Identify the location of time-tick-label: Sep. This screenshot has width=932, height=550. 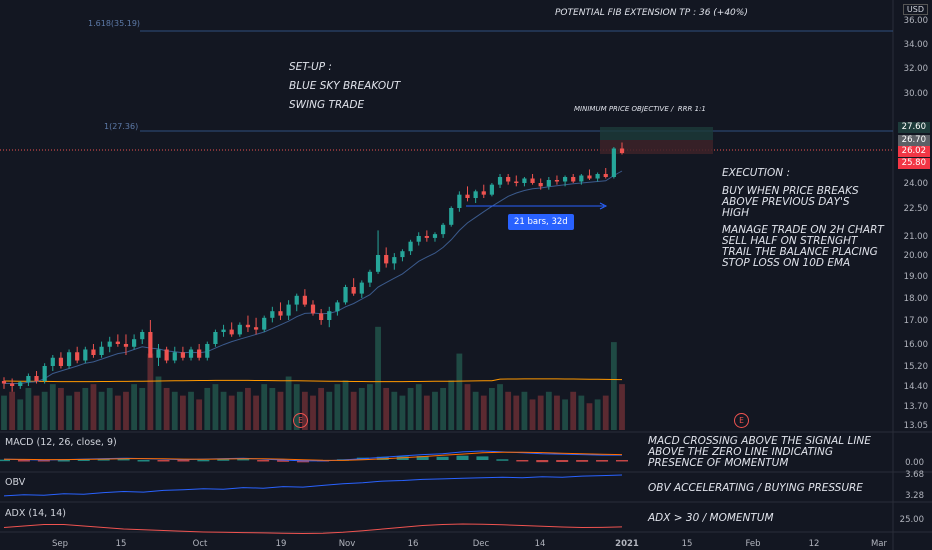
(60, 544).